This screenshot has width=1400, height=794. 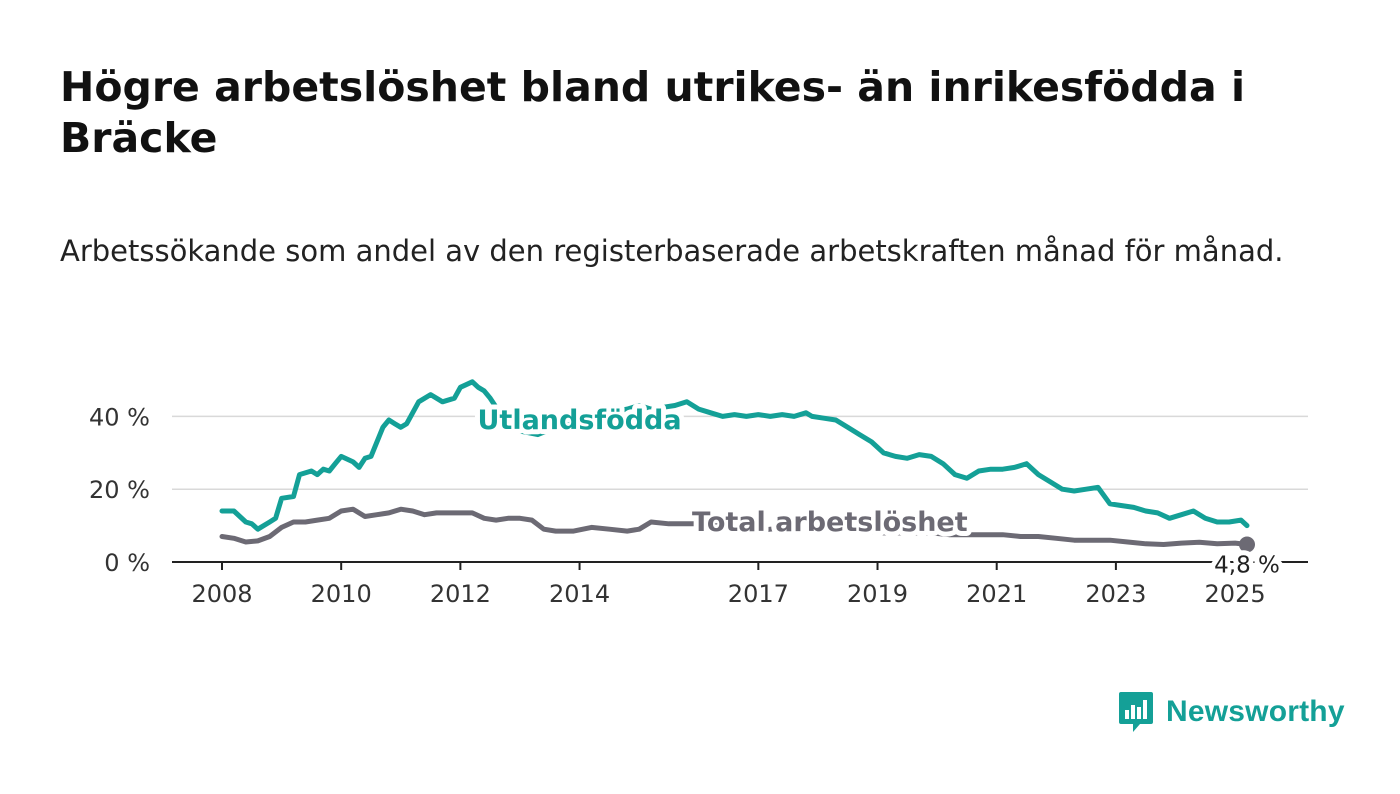 What do you see at coordinates (341, 594) in the screenshot?
I see `x-tick-label: 2010` at bounding box center [341, 594].